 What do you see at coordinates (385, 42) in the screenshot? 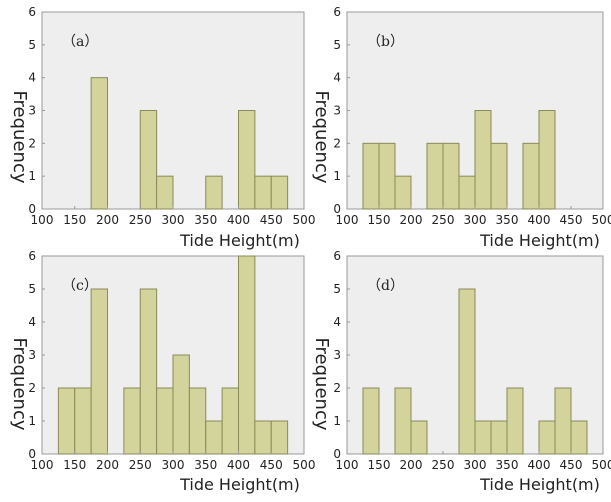
I see `panel-label: （b）` at bounding box center [385, 42].